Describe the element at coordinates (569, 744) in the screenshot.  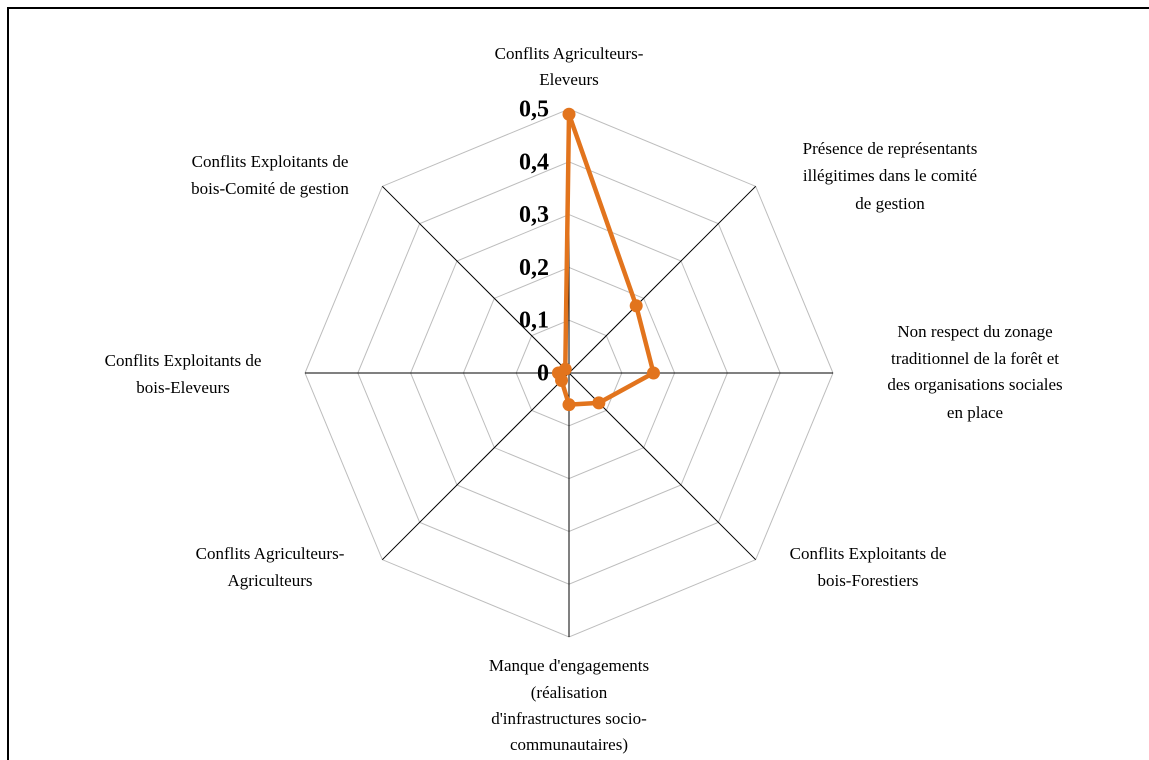
I see `category-label: communautaires)` at that location.